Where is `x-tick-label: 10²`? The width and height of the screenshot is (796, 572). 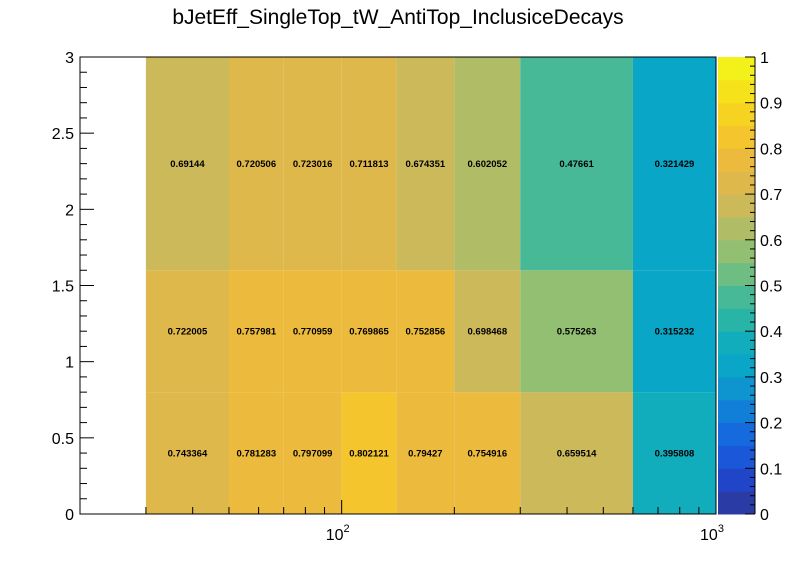 x-tick-label: 10² is located at coordinates (338, 533).